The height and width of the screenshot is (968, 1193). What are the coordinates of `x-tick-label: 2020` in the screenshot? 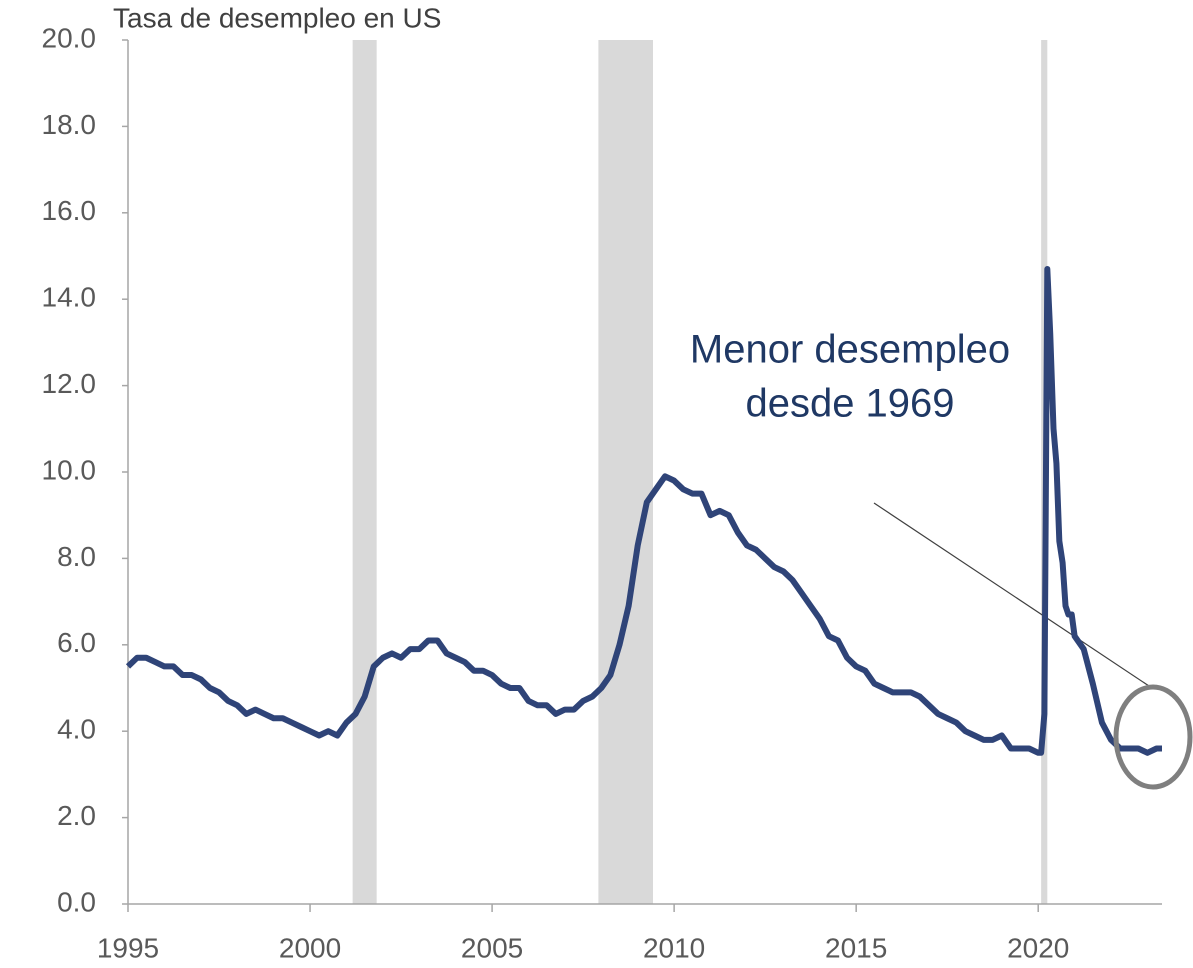 It's located at (1038, 947).